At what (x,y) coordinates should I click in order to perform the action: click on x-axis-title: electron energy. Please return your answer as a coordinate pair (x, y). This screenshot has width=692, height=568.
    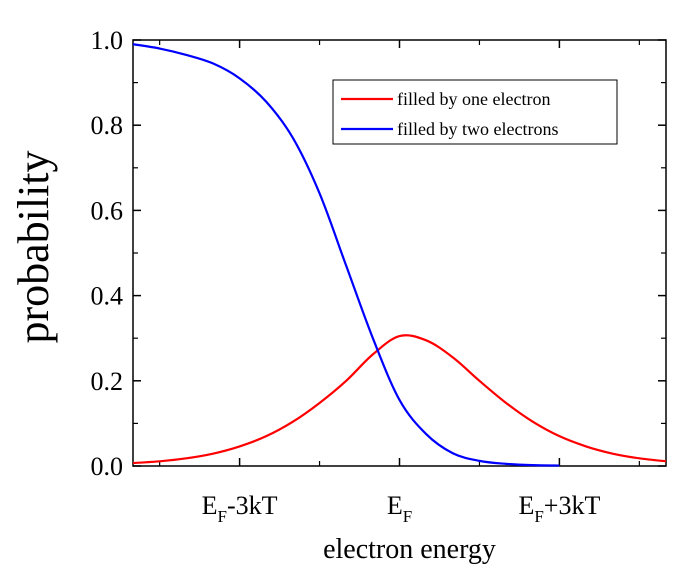
    Looking at the image, I should click on (409, 549).